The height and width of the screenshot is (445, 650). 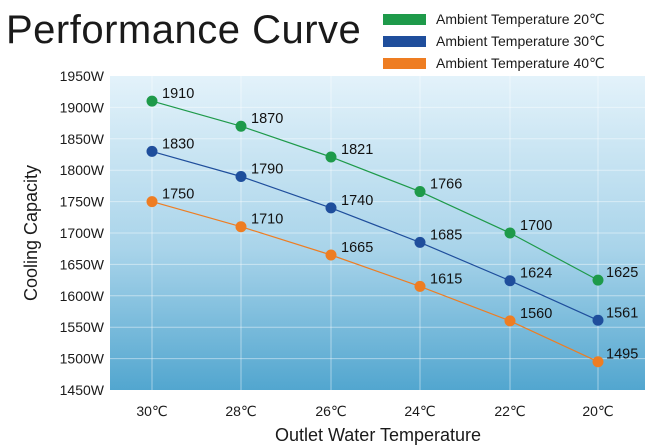 I want to click on y-tick-label: 1650W, so click(x=82, y=264).